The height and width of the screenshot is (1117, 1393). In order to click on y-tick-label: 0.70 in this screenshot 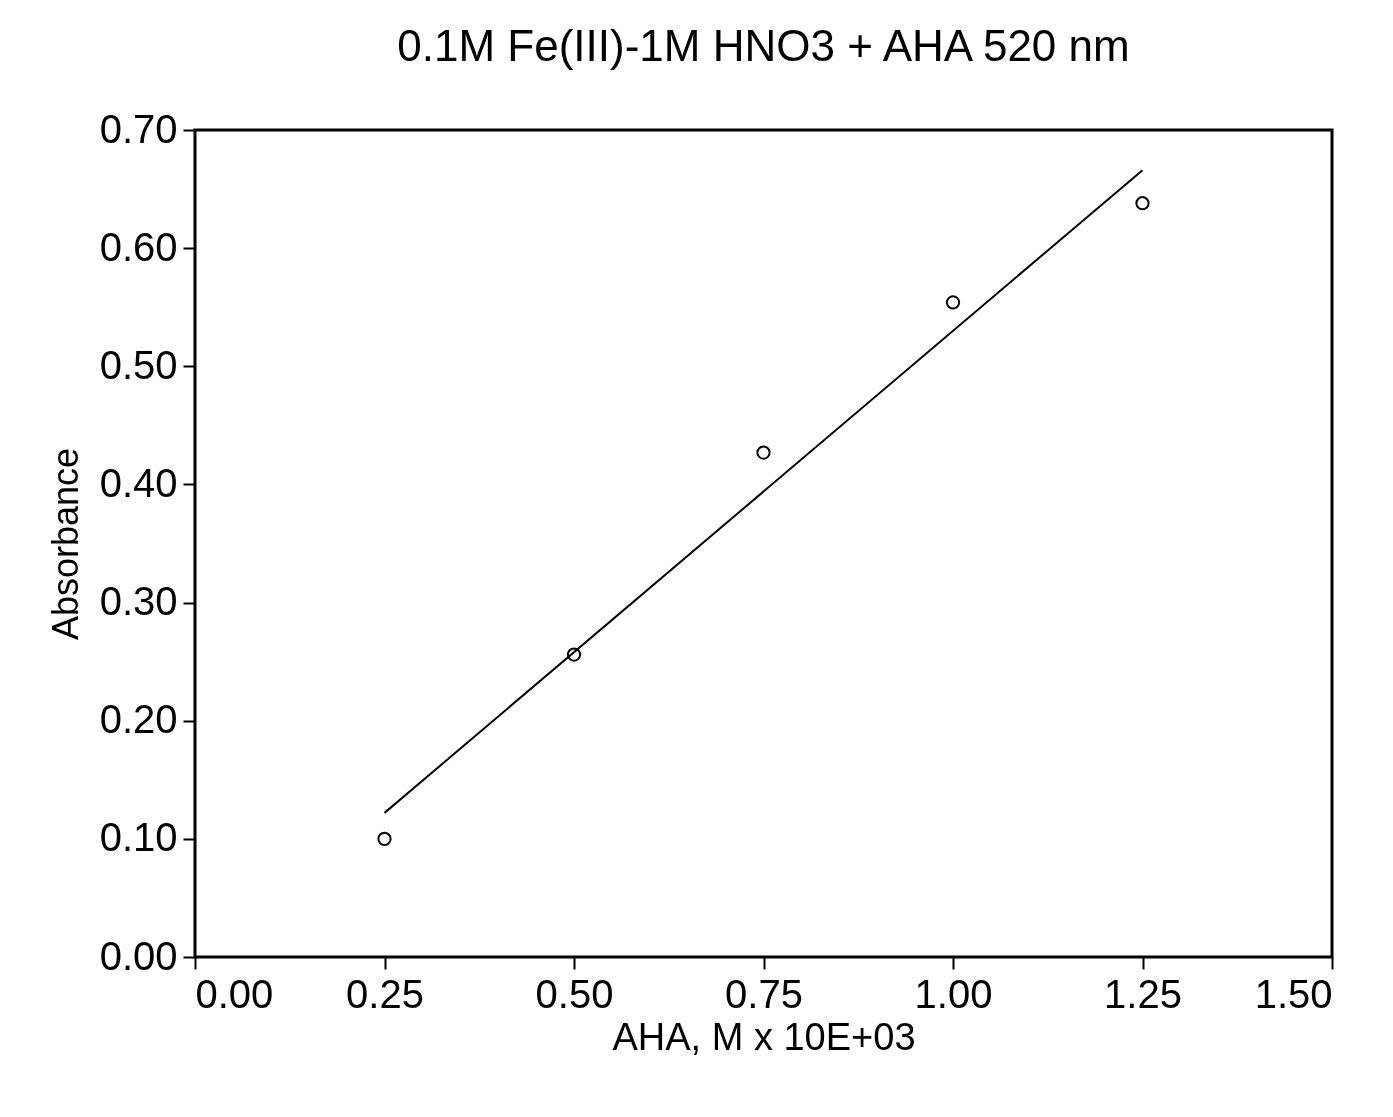, I will do `click(138, 128)`.